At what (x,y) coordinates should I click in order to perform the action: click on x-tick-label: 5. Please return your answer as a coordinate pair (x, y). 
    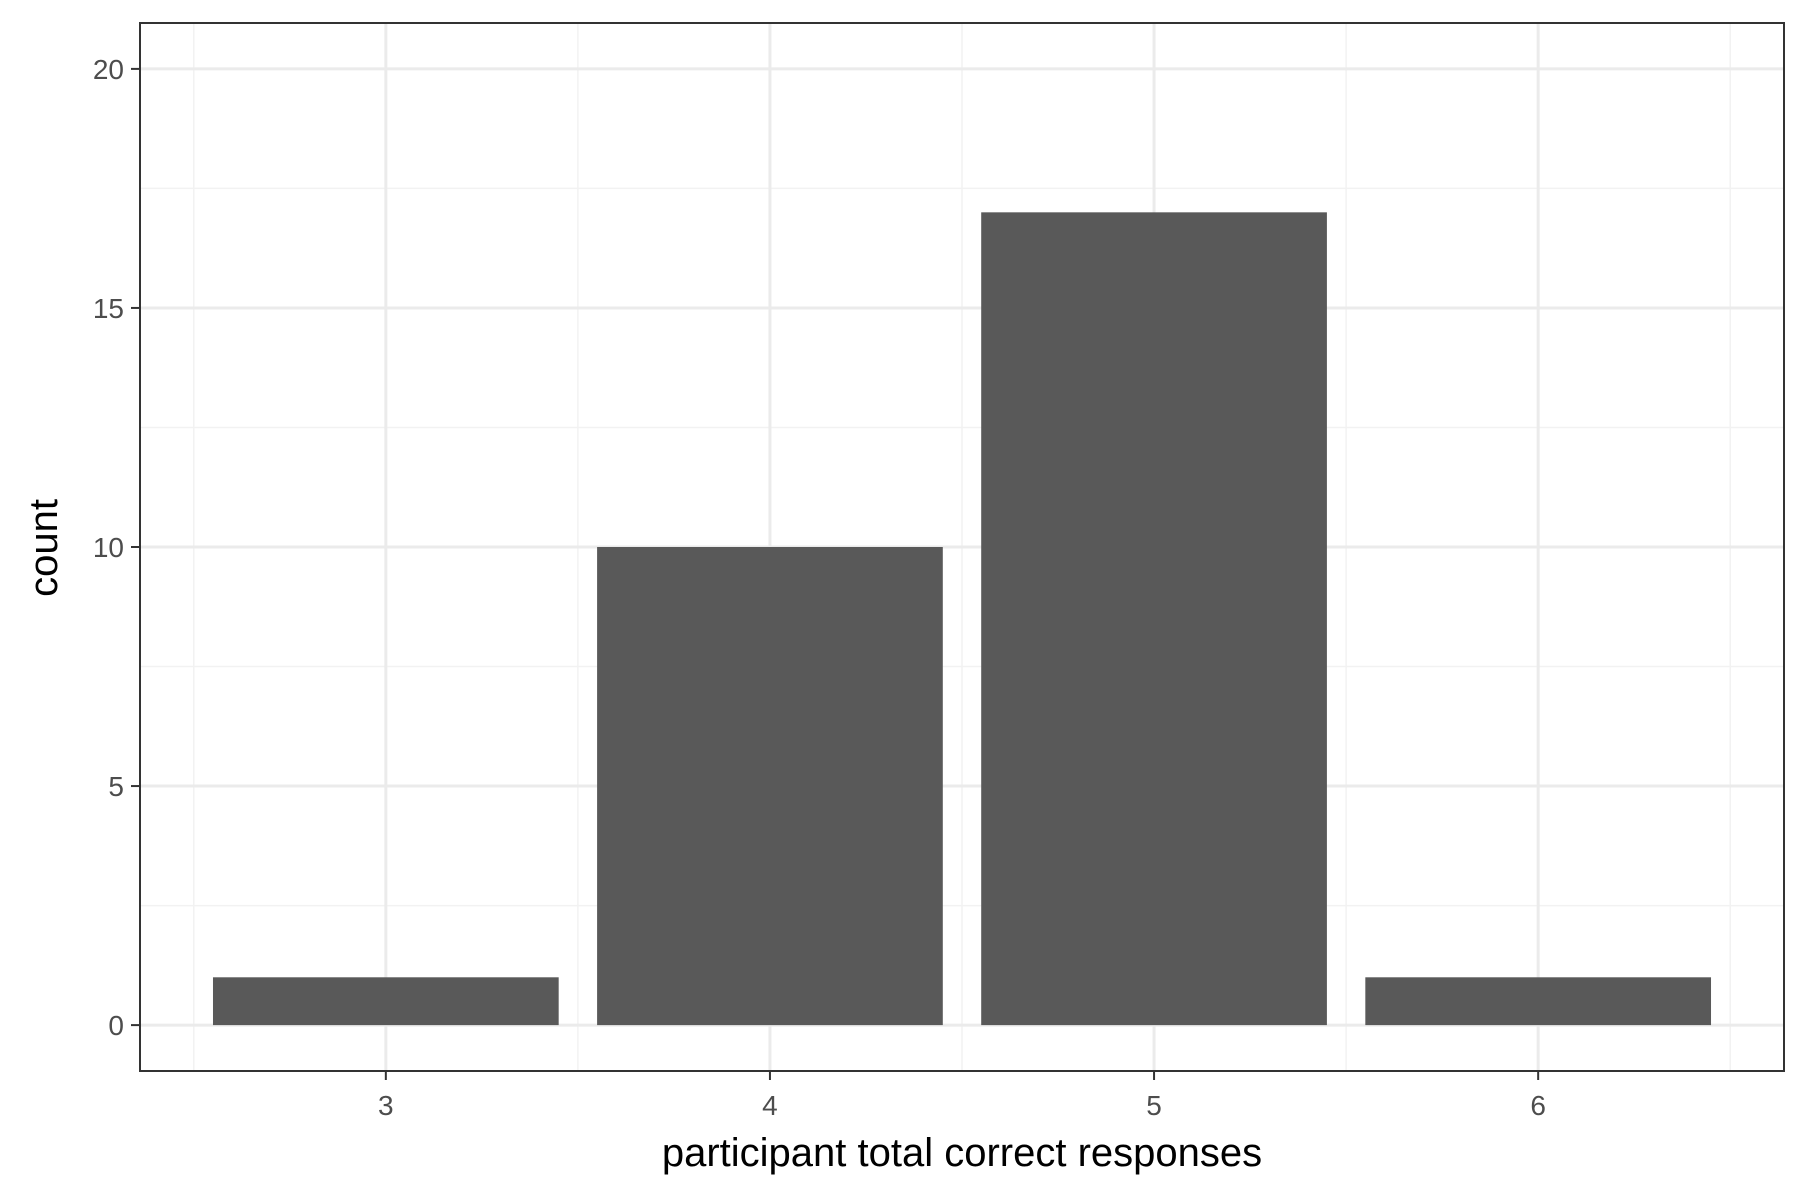
    Looking at the image, I should click on (1154, 1105).